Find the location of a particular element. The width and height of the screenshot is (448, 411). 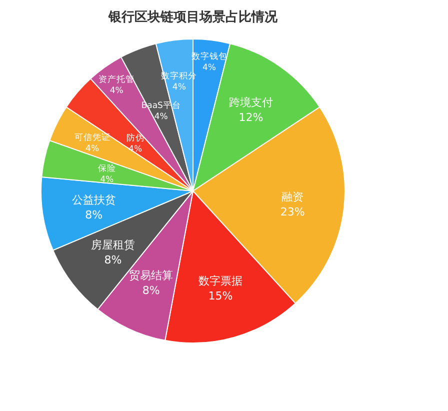

slice-label: 公益扶贫 is located at coordinates (94, 199).